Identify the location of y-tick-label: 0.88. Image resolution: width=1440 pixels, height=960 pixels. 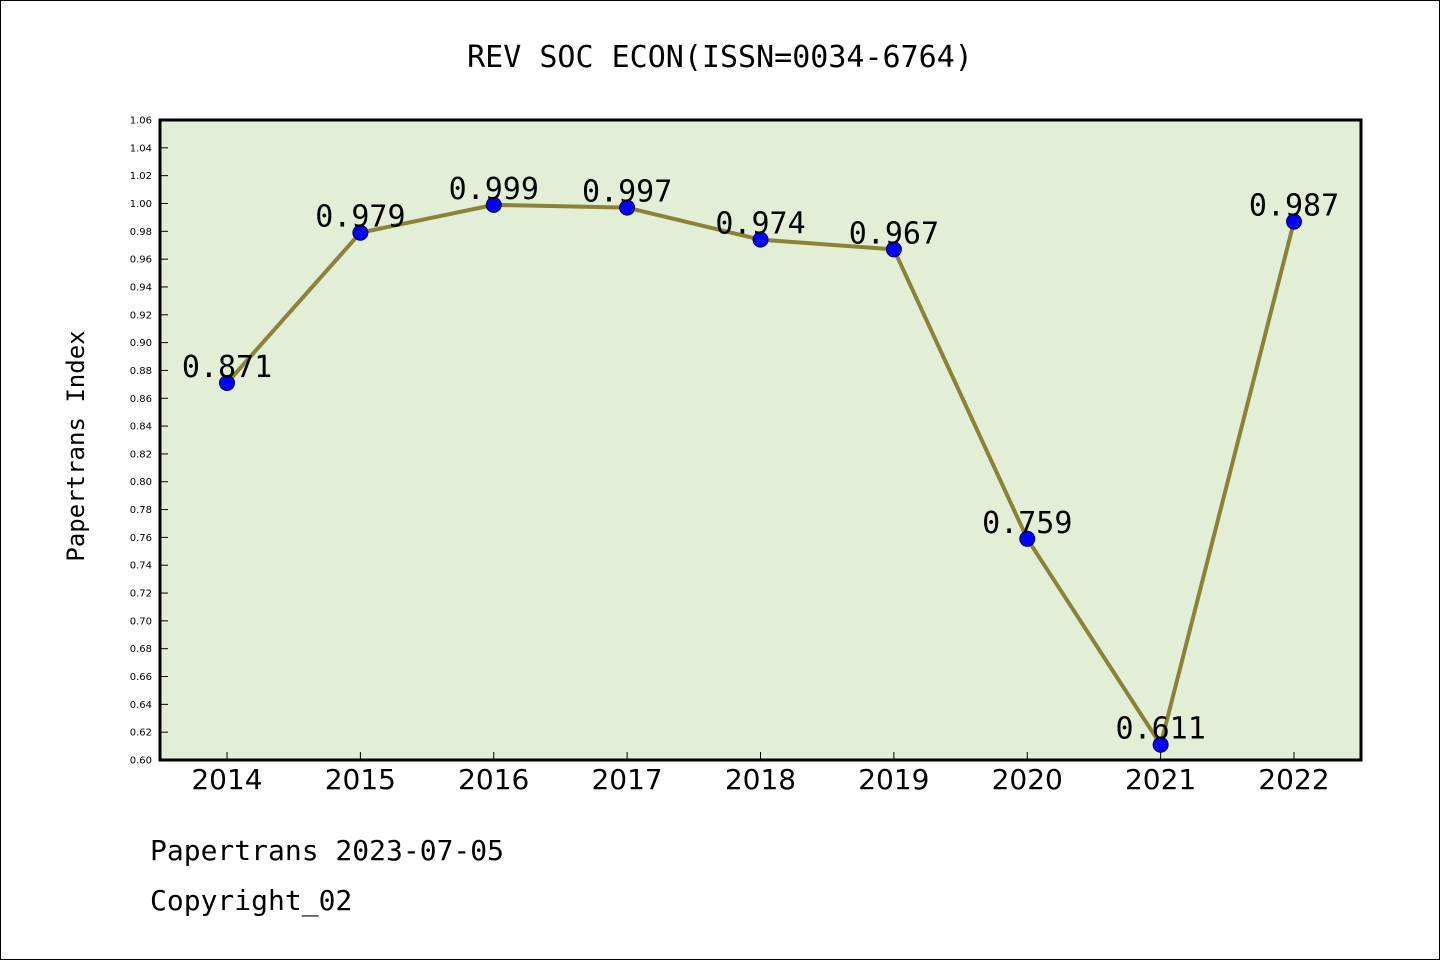
(141, 371).